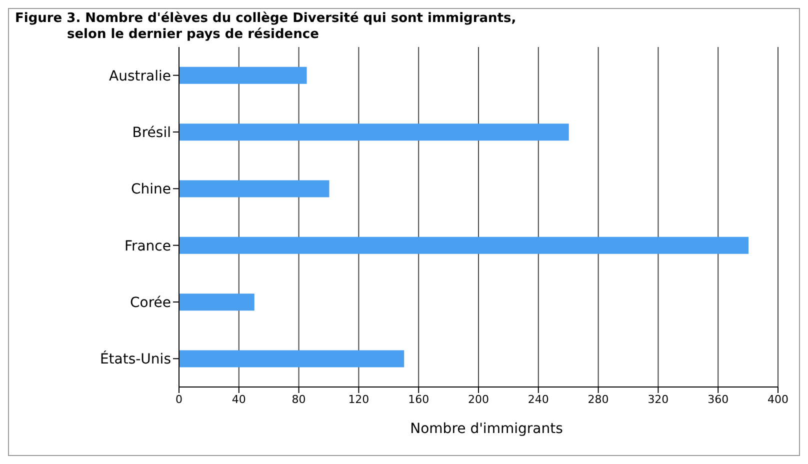 This screenshot has height=464, width=808. I want to click on chart-title: Figure 3. Nombre d'élèves du collège Diversité qui sont immigrants, selon le dernier pays de résidence, so click(265, 27).